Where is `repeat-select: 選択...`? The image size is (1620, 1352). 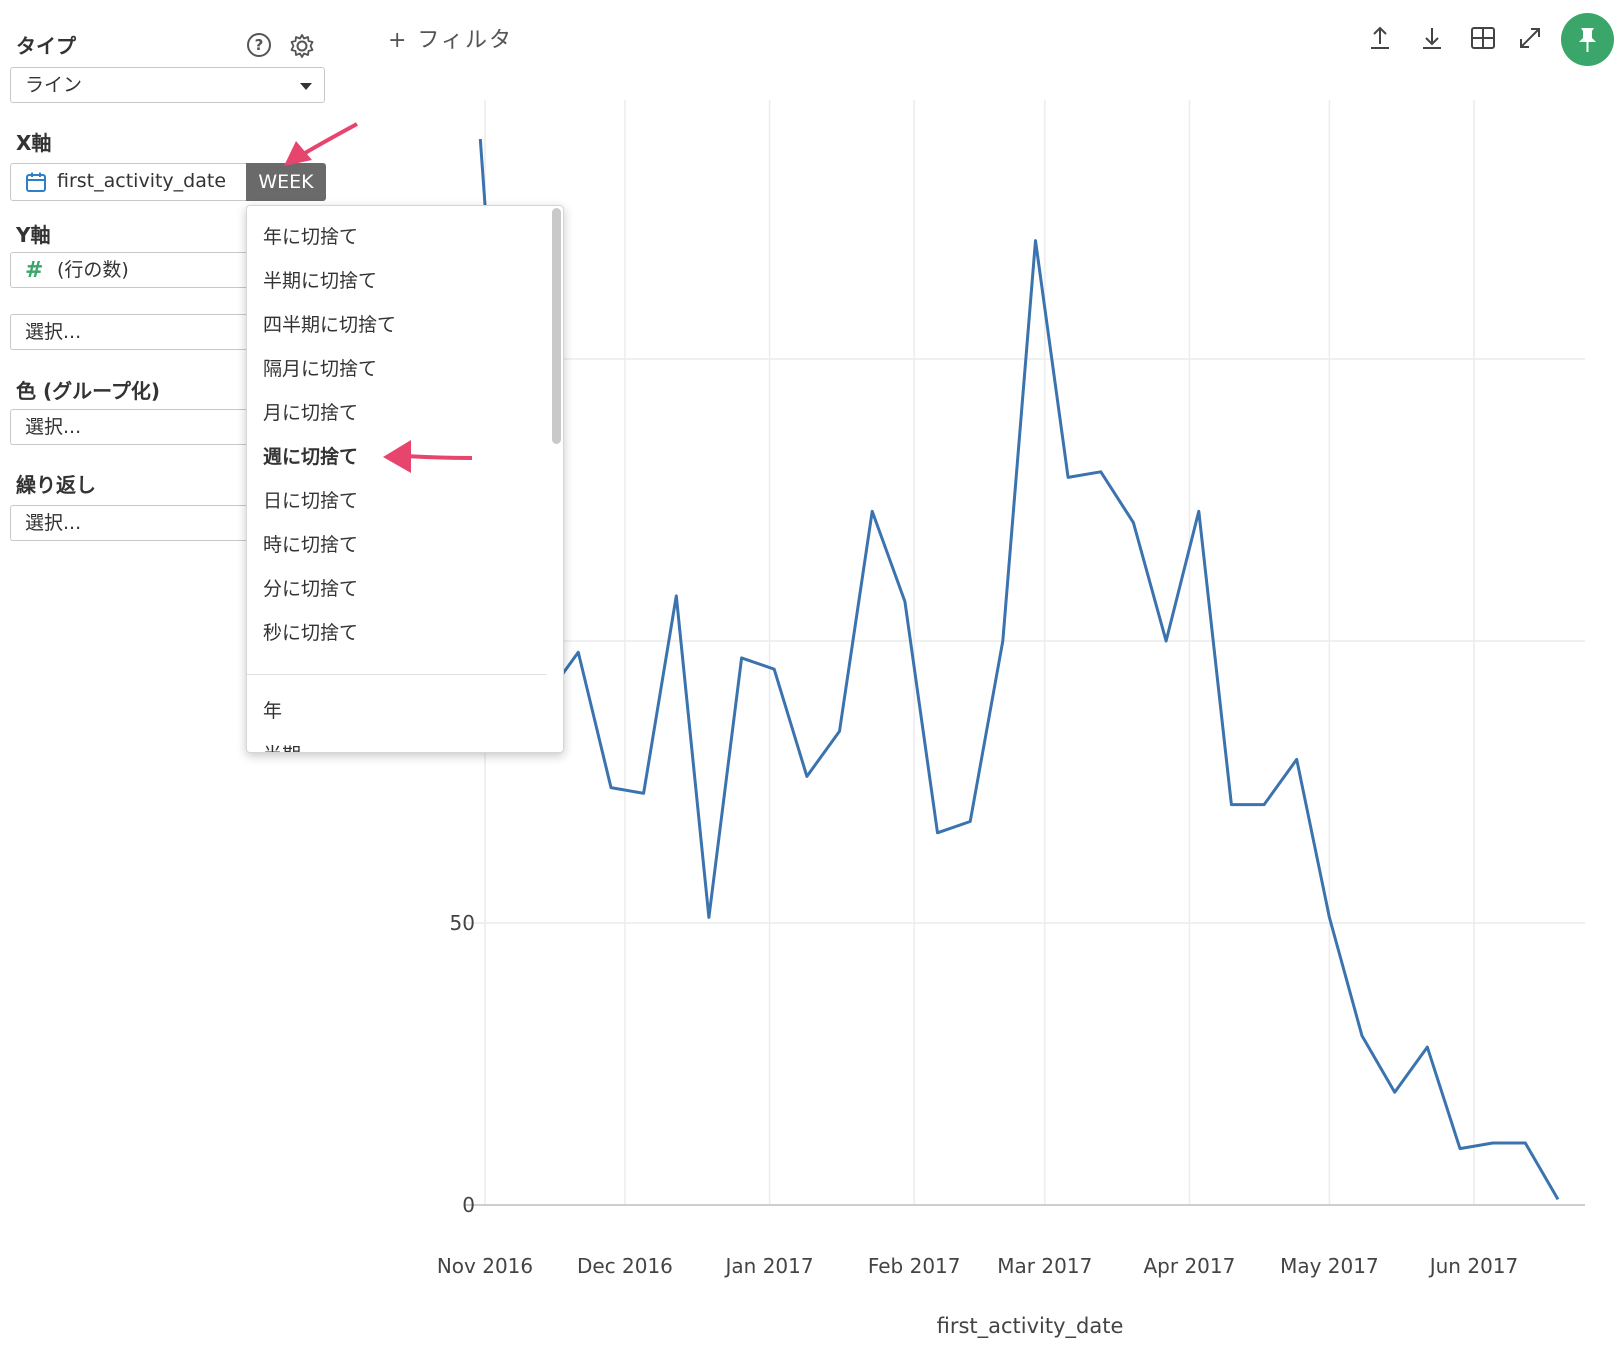 repeat-select: 選択... is located at coordinates (130, 523).